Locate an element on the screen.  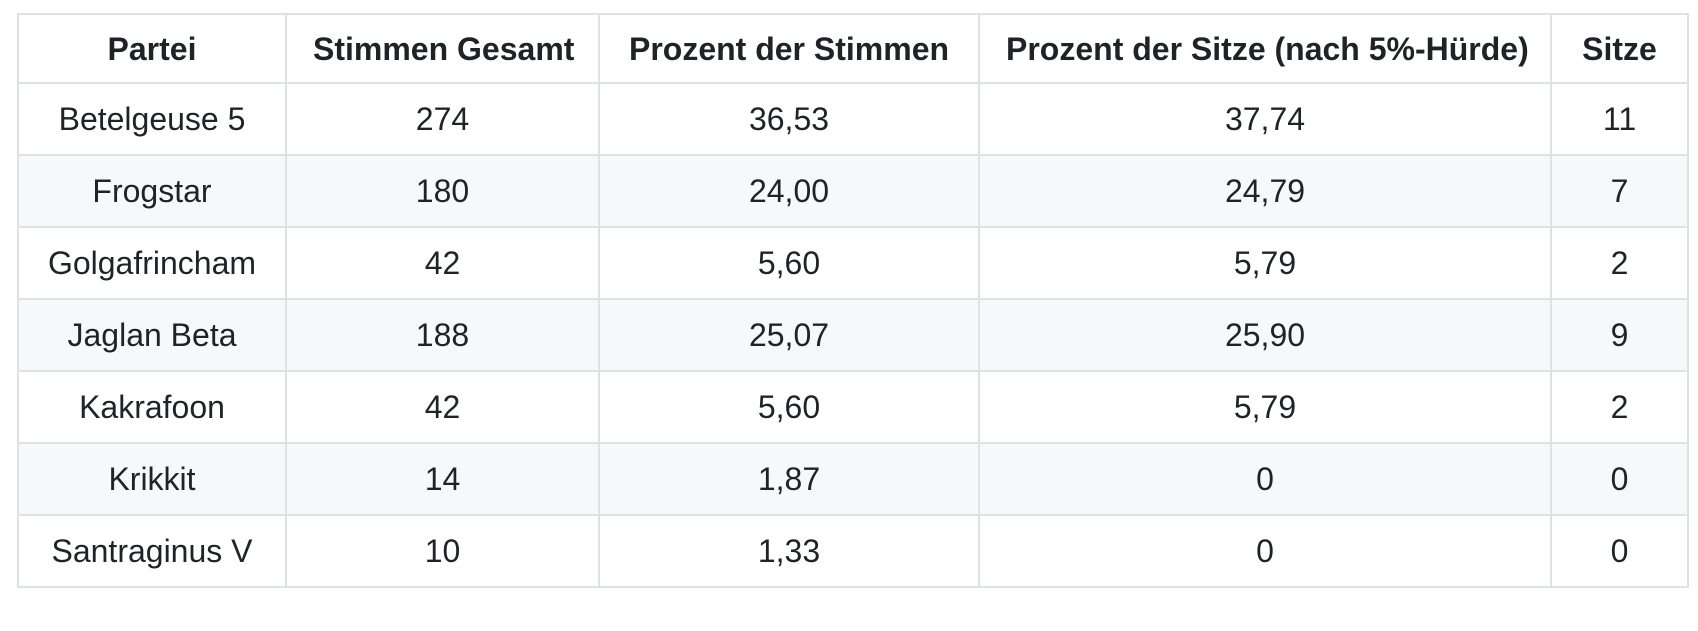
cell-partei: Krikkit is located at coordinates (152, 479).